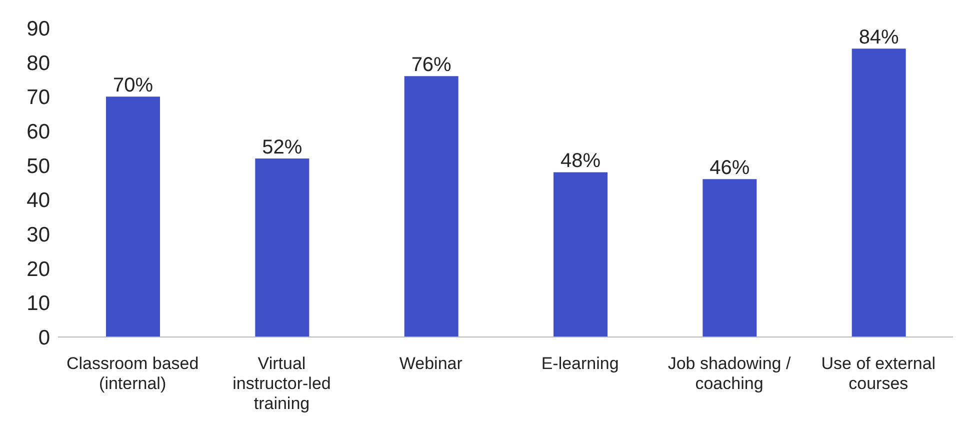 The width and height of the screenshot is (975, 430). I want to click on y-tick-label: 90, so click(38, 28).